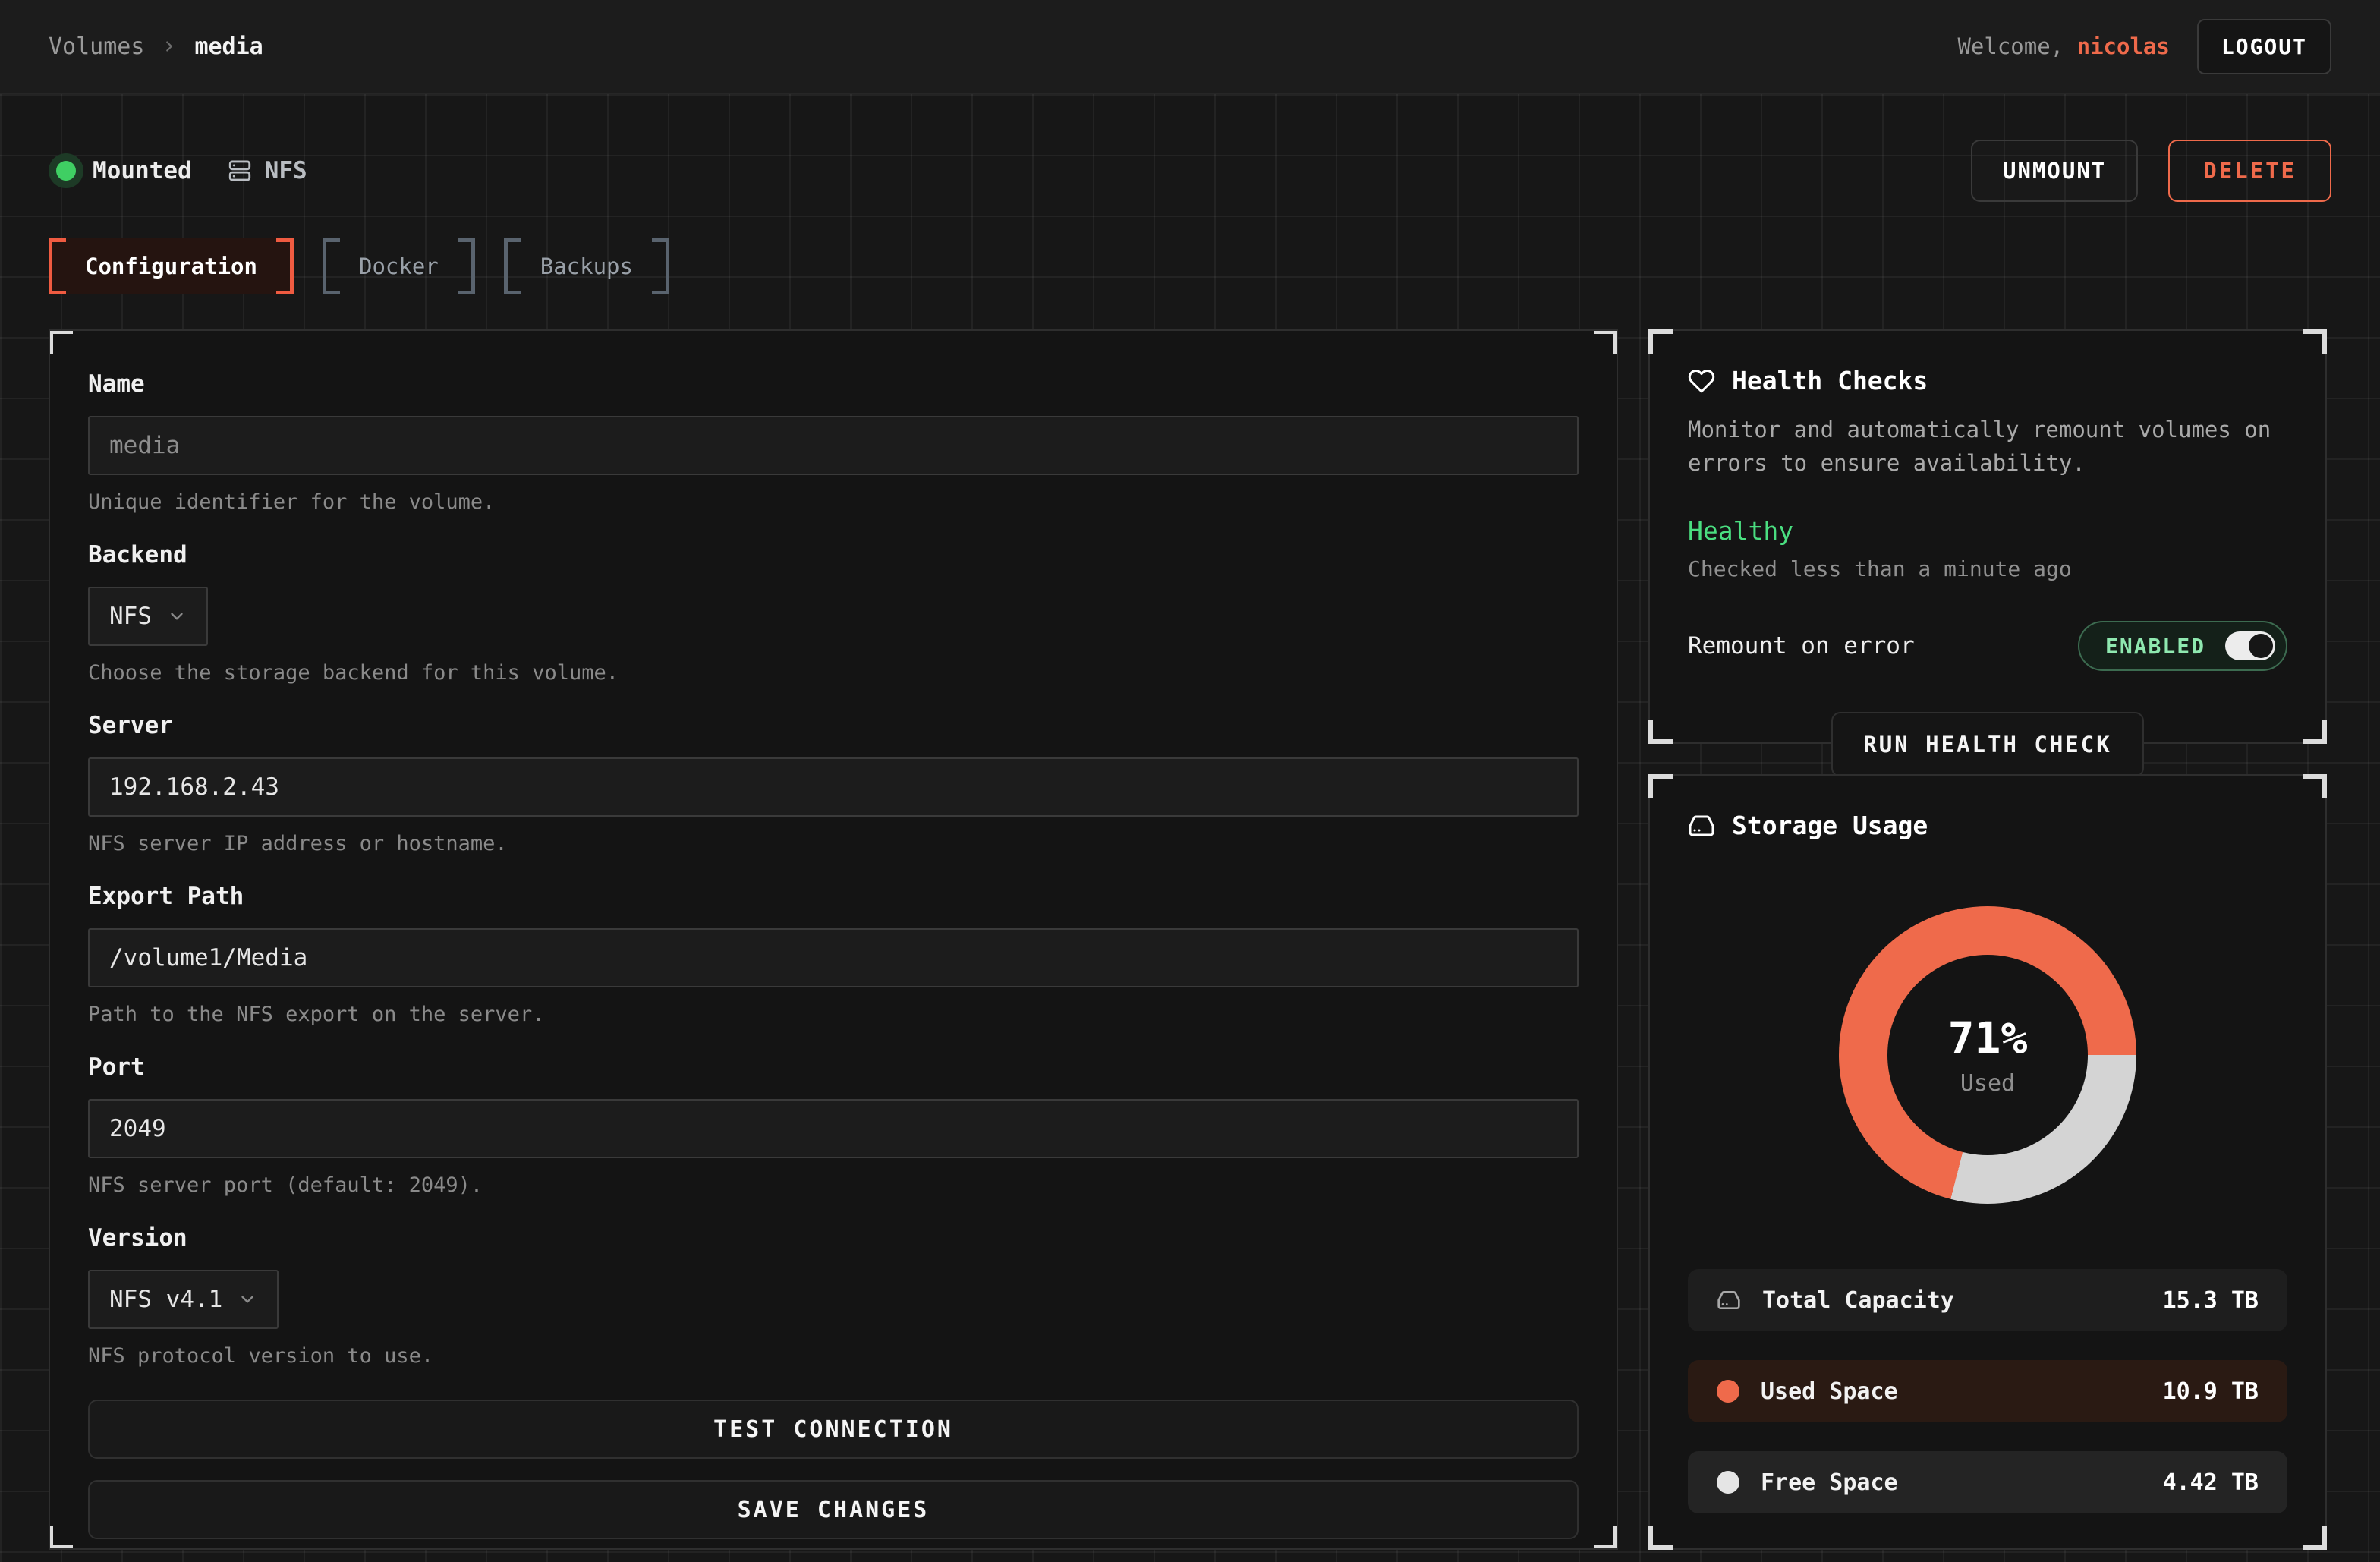 This screenshot has width=2380, height=1562. I want to click on free-space-value: 4.42 TB, so click(2210, 1482).